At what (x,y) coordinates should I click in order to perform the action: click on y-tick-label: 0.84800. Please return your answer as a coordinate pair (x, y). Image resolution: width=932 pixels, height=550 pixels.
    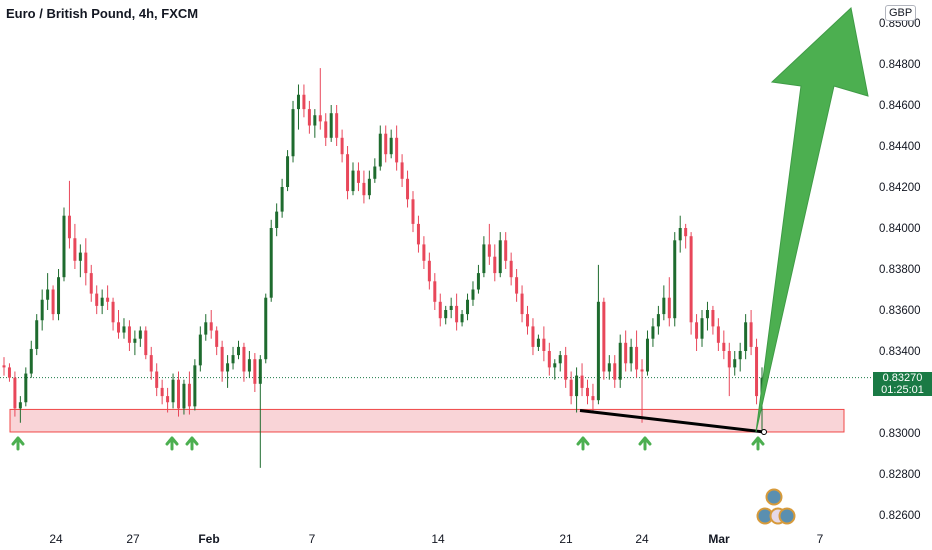
    Looking at the image, I should click on (900, 65).